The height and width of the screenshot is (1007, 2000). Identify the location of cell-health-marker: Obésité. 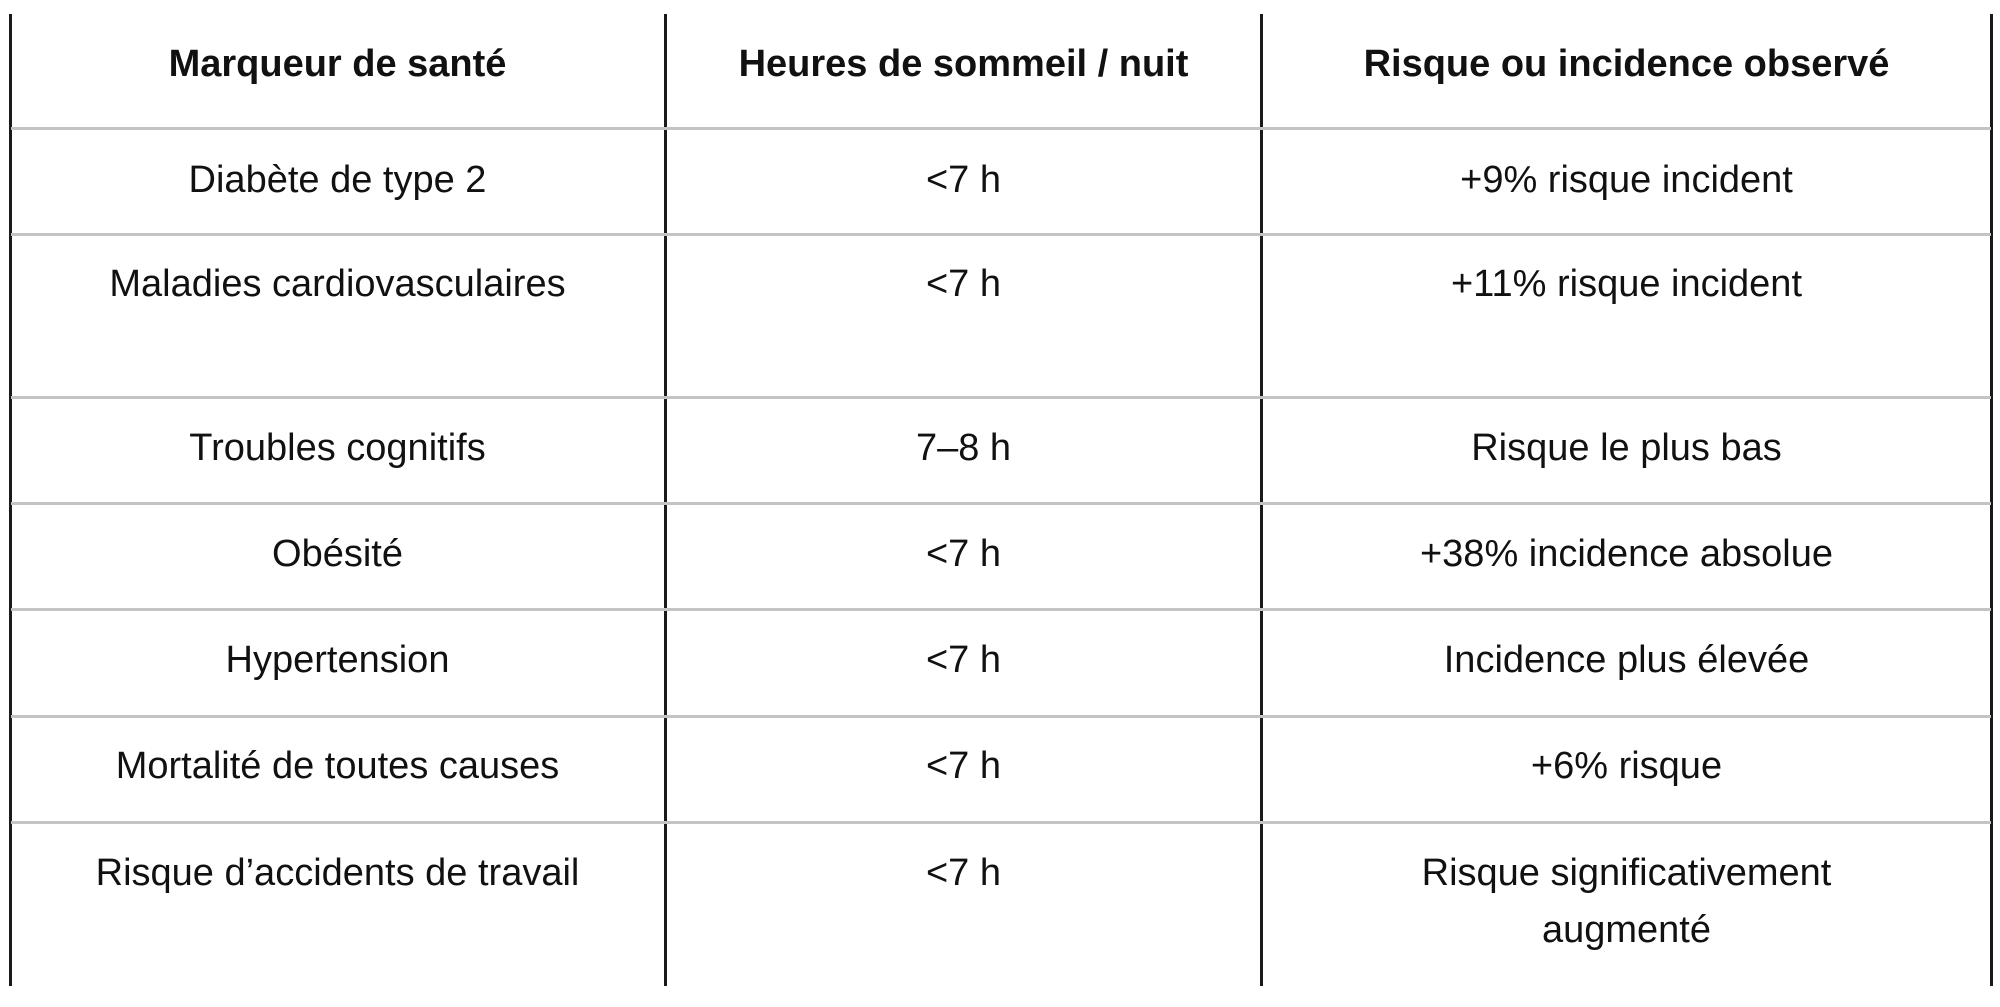
(337, 554).